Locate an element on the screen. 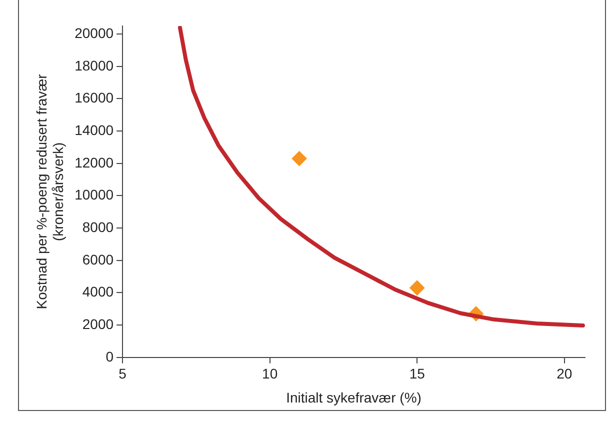 This screenshot has height=425, width=615. x-axis-title: Initialt sykefravær (%) is located at coordinates (354, 397).